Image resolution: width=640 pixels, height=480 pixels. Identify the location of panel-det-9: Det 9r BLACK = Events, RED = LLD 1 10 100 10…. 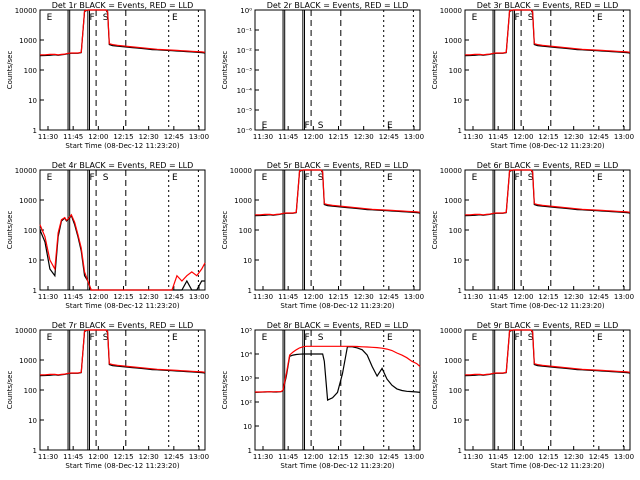
(532, 395).